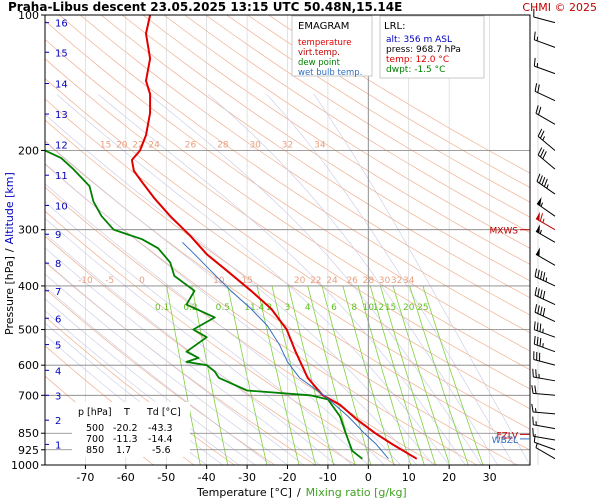  Describe the element at coordinates (28, 450) in the screenshot. I see `pressure-tick-label: 925` at that location.